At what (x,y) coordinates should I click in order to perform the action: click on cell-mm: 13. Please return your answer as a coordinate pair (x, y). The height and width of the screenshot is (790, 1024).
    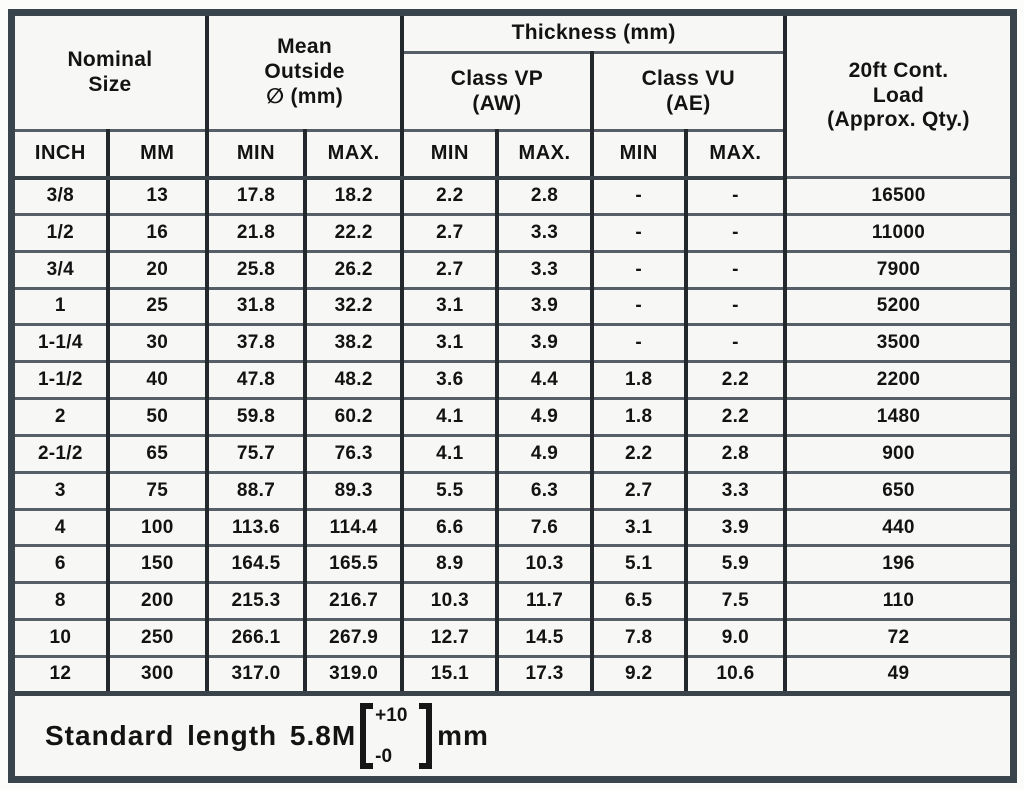
    Looking at the image, I should click on (157, 196).